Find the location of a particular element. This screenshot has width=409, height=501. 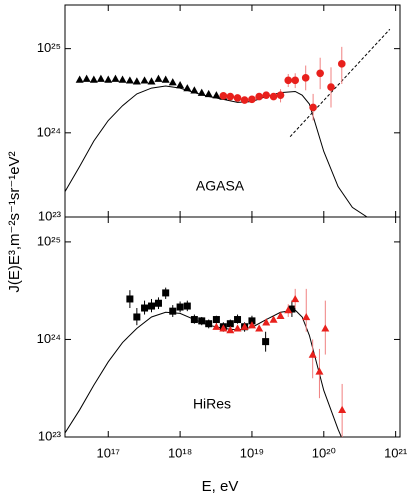

panel-label: HiRes is located at coordinates (212, 404).